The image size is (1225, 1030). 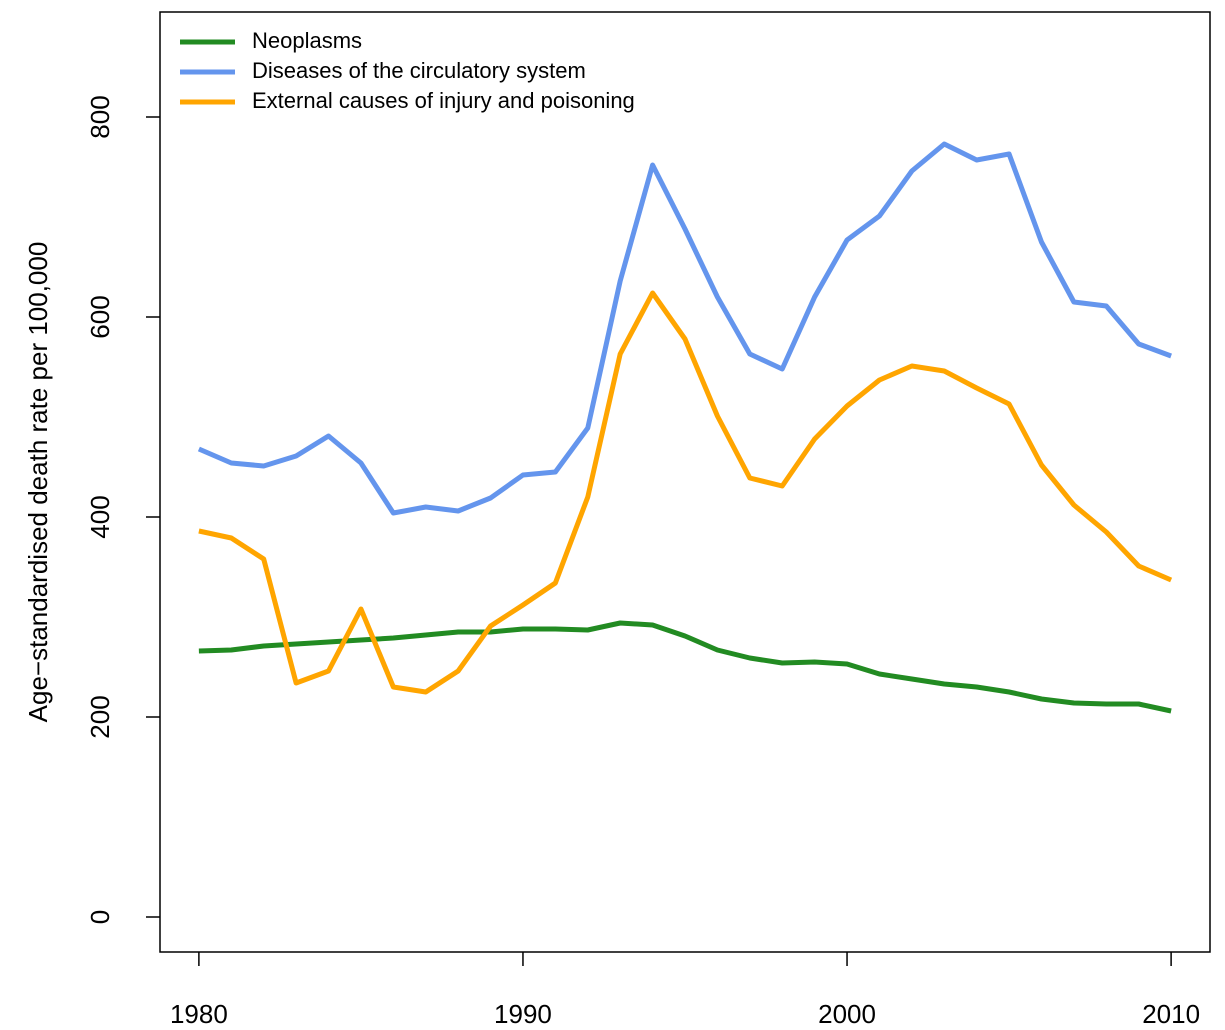 I want to click on x-tick-label: 2010, so click(x=1171, y=1014).